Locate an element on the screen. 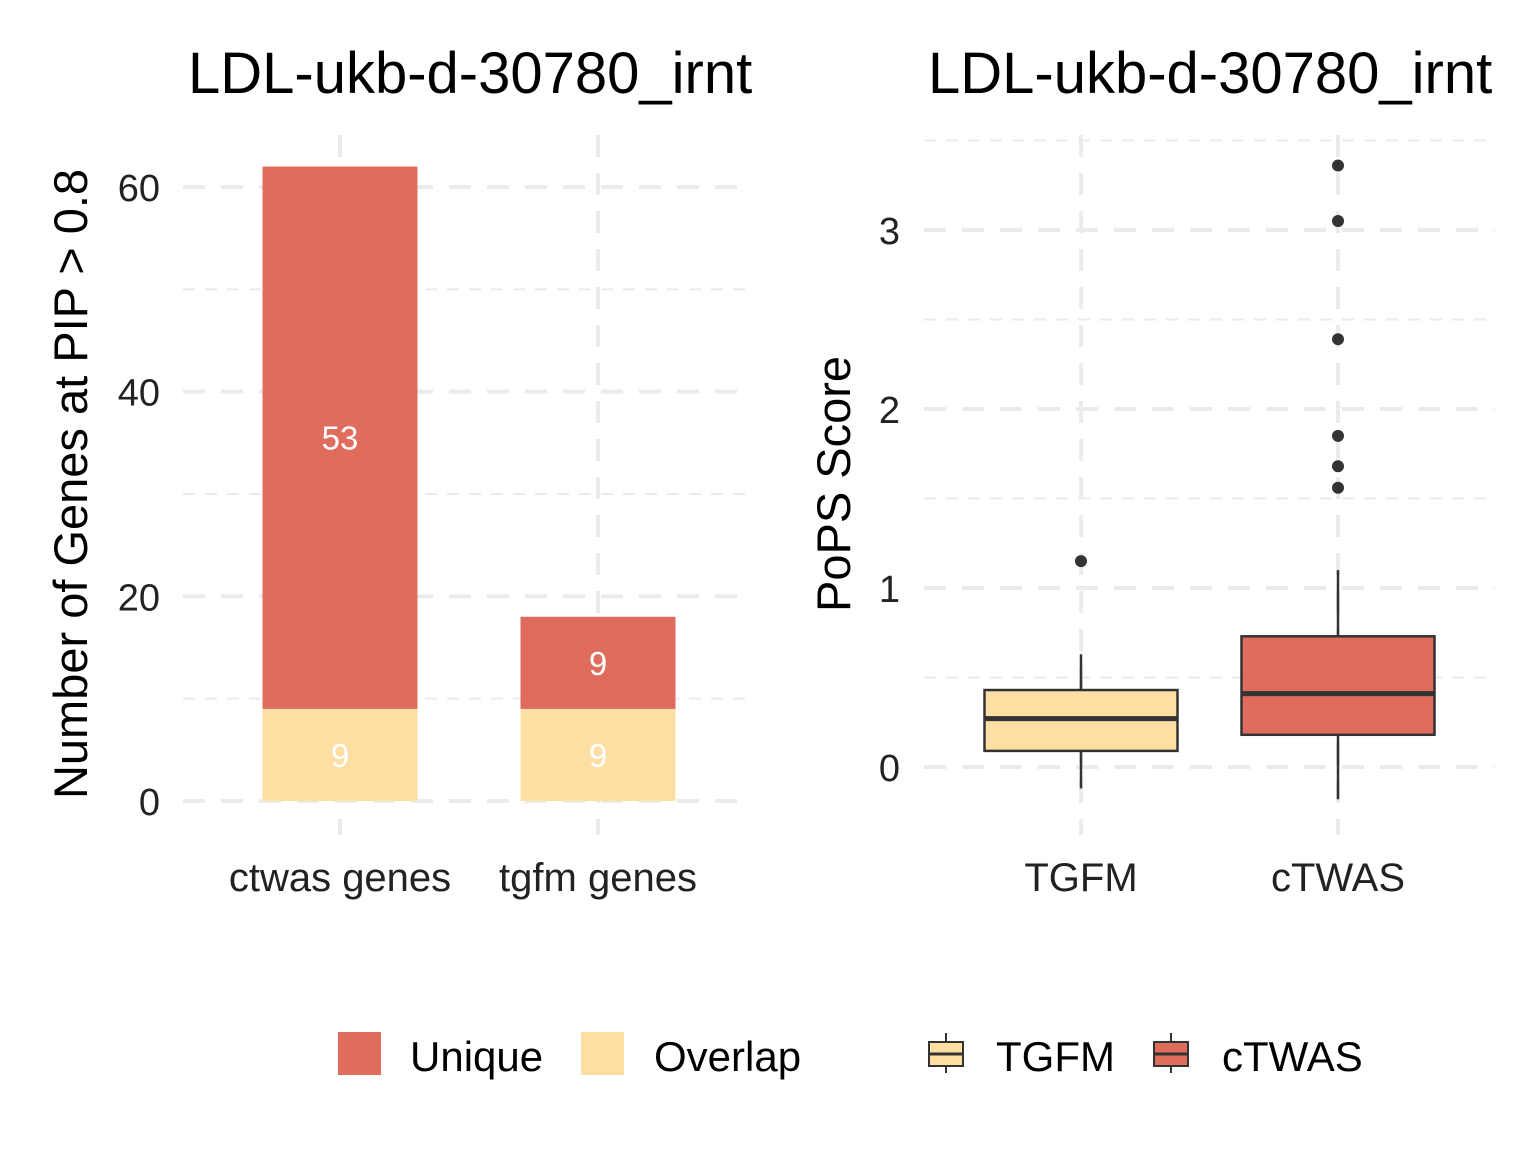  legend-ctwas-key is located at coordinates (1171, 1053).